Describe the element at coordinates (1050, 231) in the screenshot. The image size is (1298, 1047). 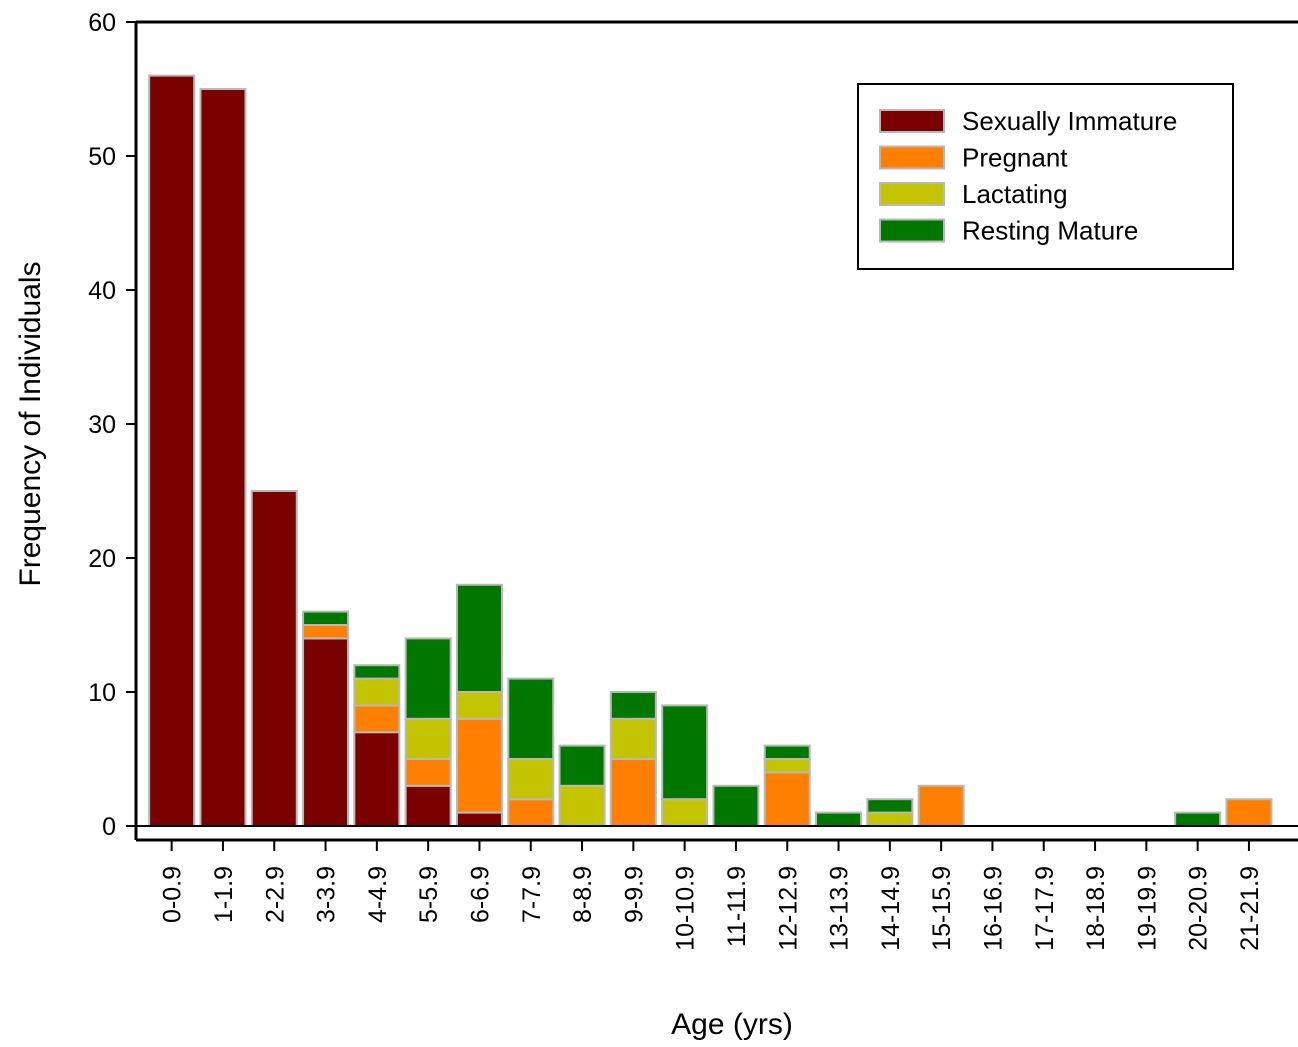
I see `legend-label-resting-mature: Resting Mature` at that location.